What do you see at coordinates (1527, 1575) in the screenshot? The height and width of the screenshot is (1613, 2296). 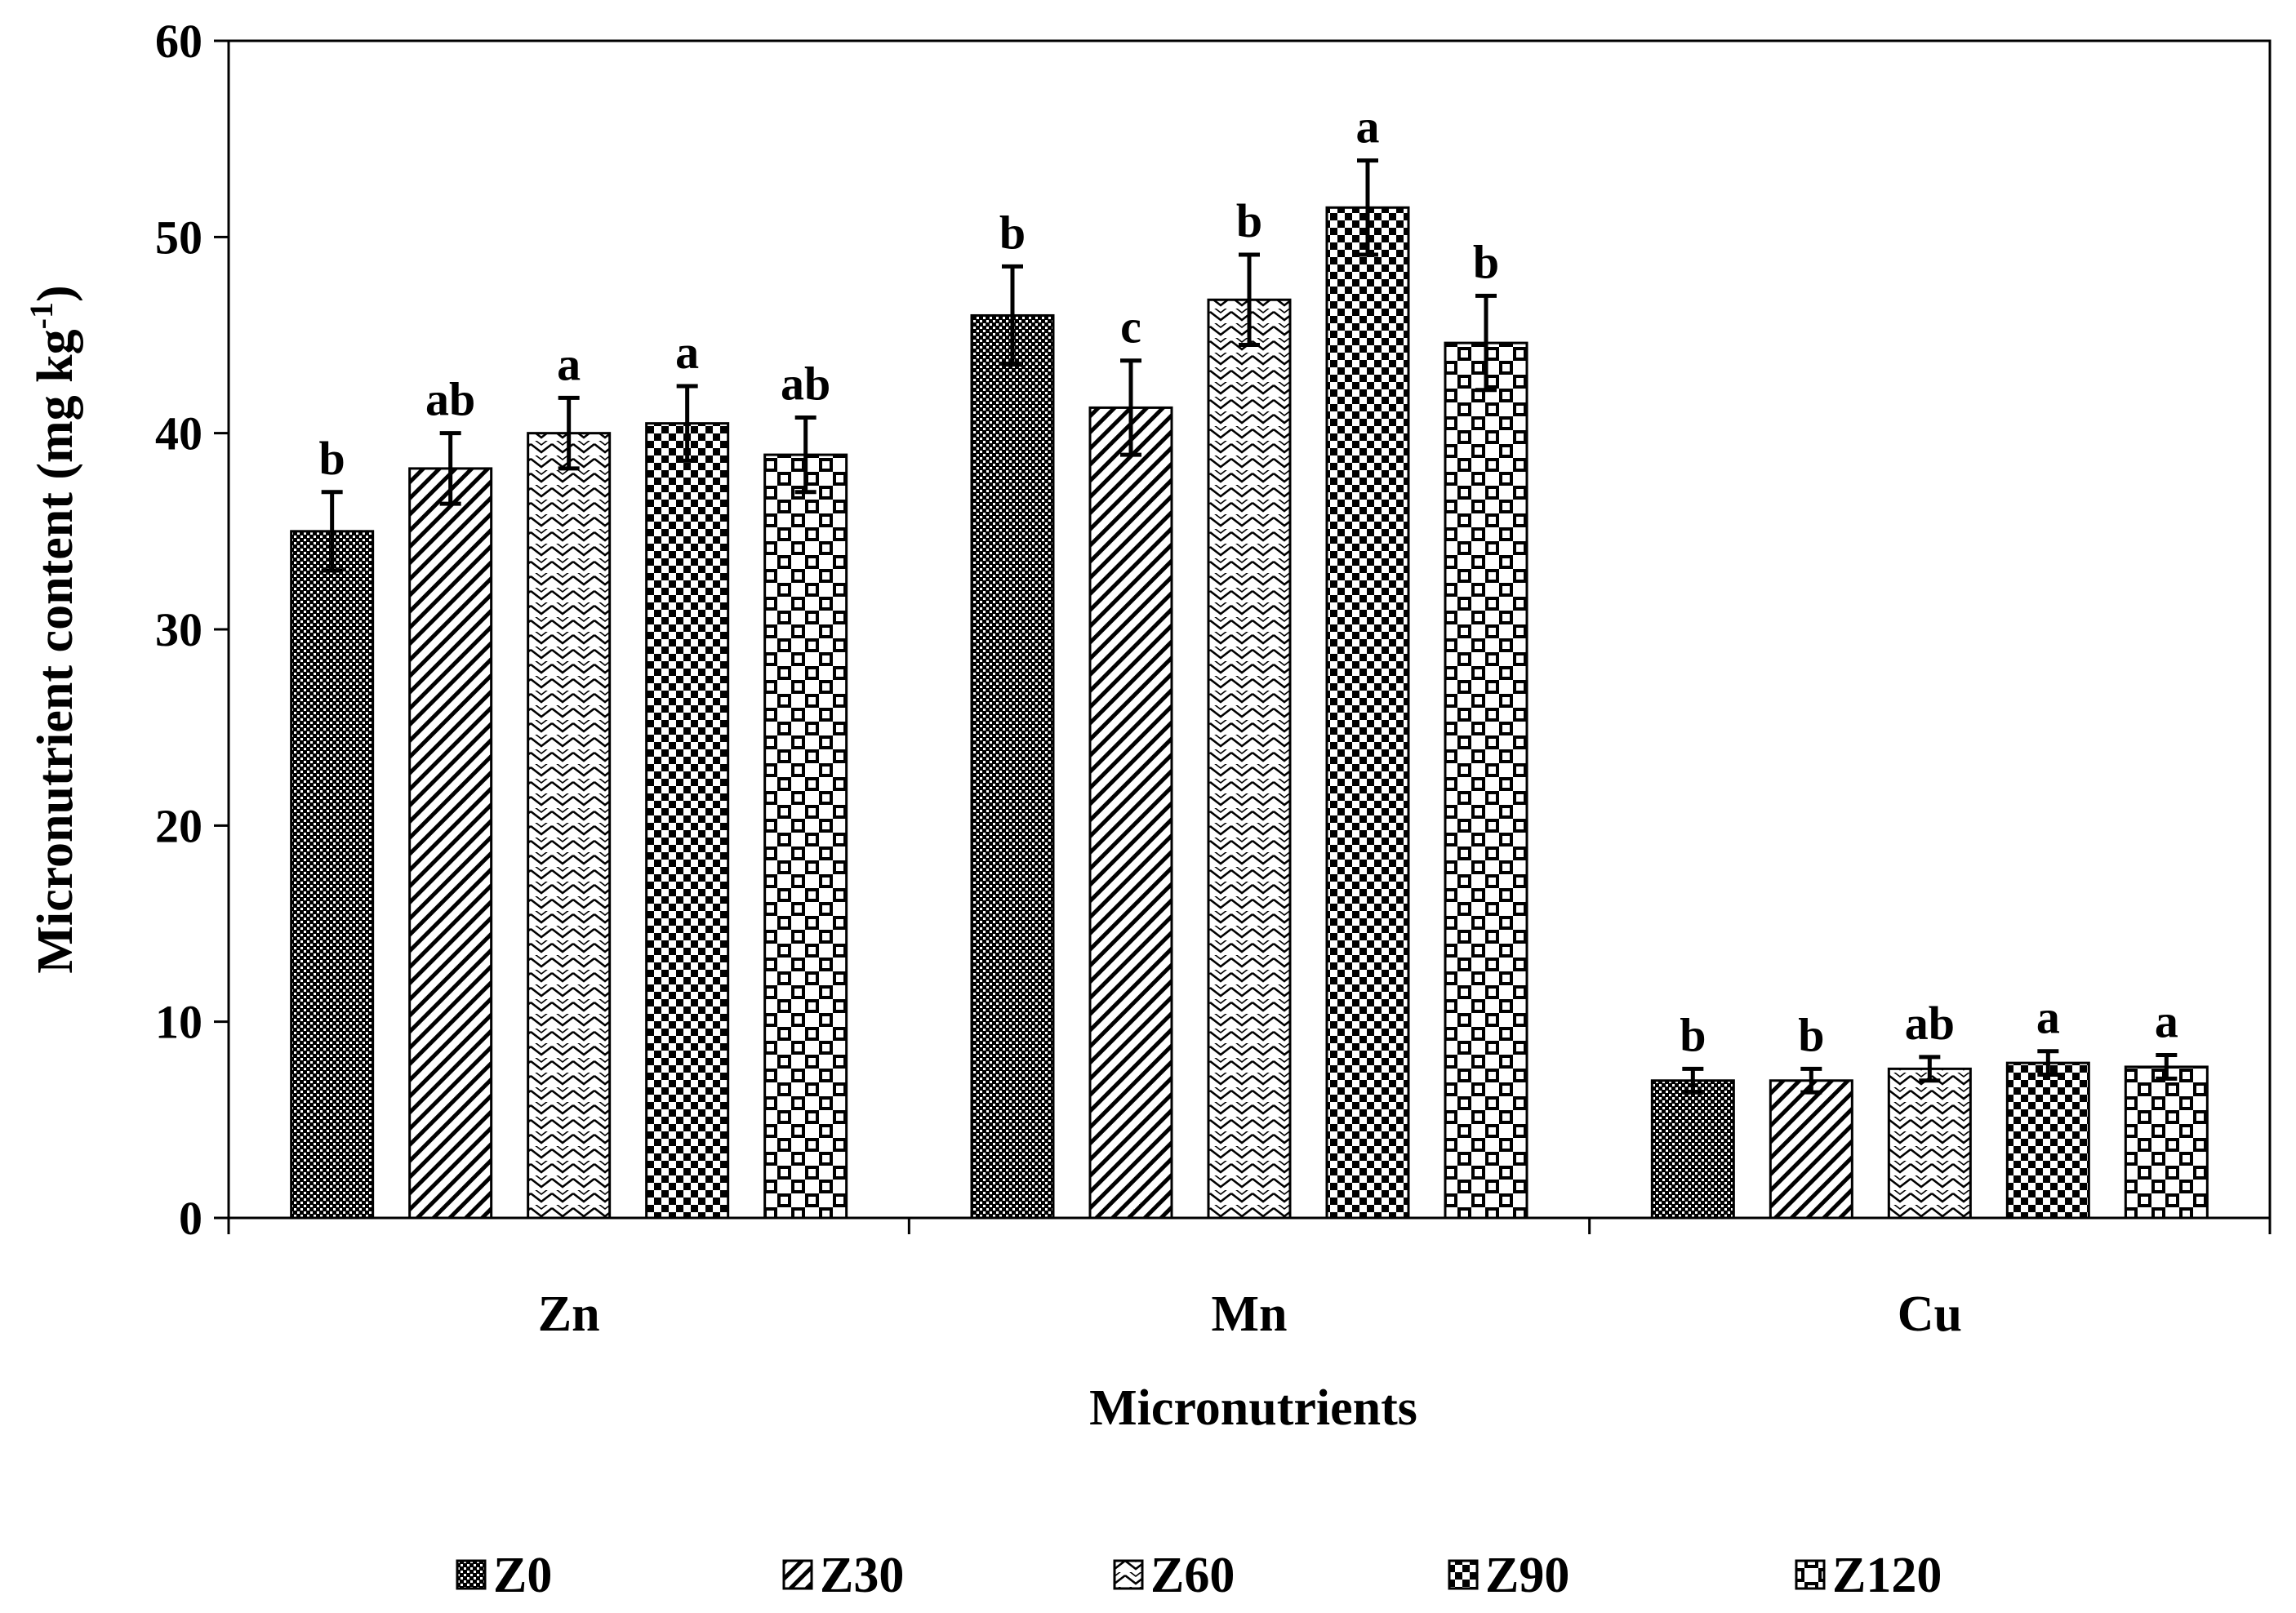 I see `legend-label-z90: Z90` at bounding box center [1527, 1575].